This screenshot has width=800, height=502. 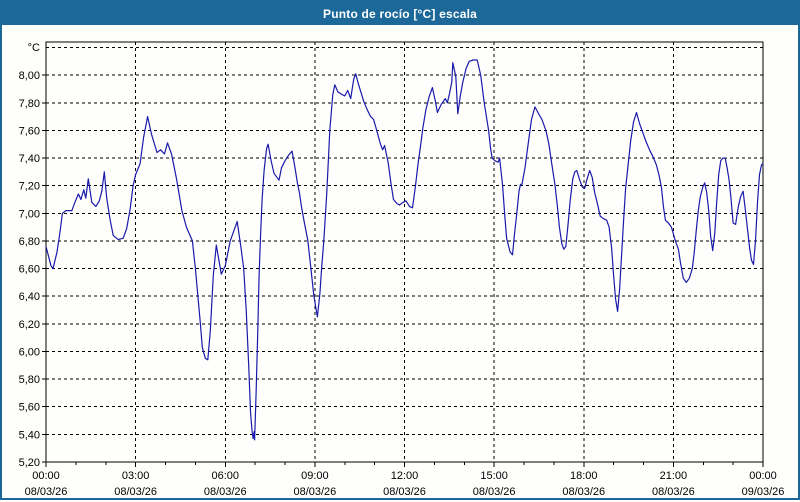 I want to click on x-tick-date-label: 09/03/26, so click(x=763, y=492).